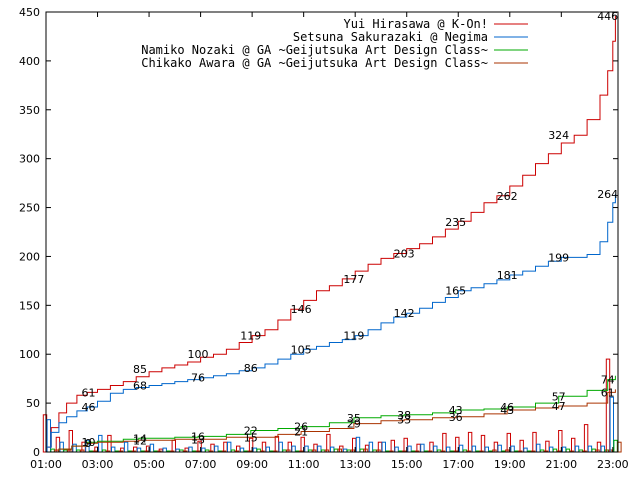 This screenshot has height=480, width=640. Describe the element at coordinates (507, 275) in the screenshot. I see `data-label-2-8: 181` at that location.